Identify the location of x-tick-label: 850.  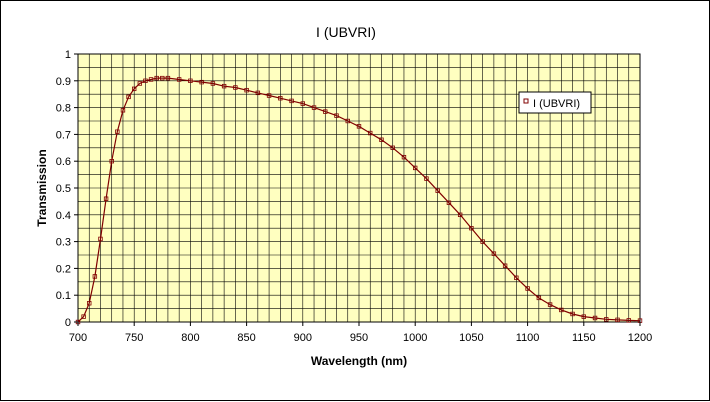
(246, 338).